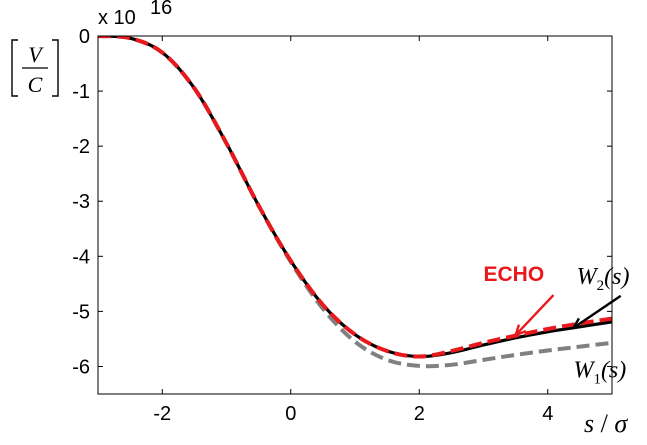 This screenshot has width=647, height=445. What do you see at coordinates (534, 315) in the screenshot?
I see `annotation-arrow-echo` at bounding box center [534, 315].